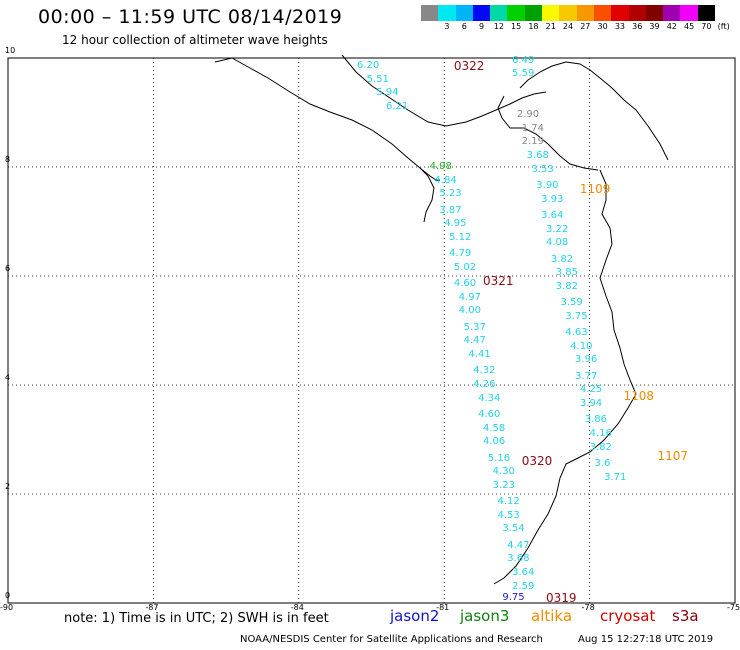  What do you see at coordinates (464, 26) in the screenshot?
I see `color-scale-label: 6` at bounding box center [464, 26].